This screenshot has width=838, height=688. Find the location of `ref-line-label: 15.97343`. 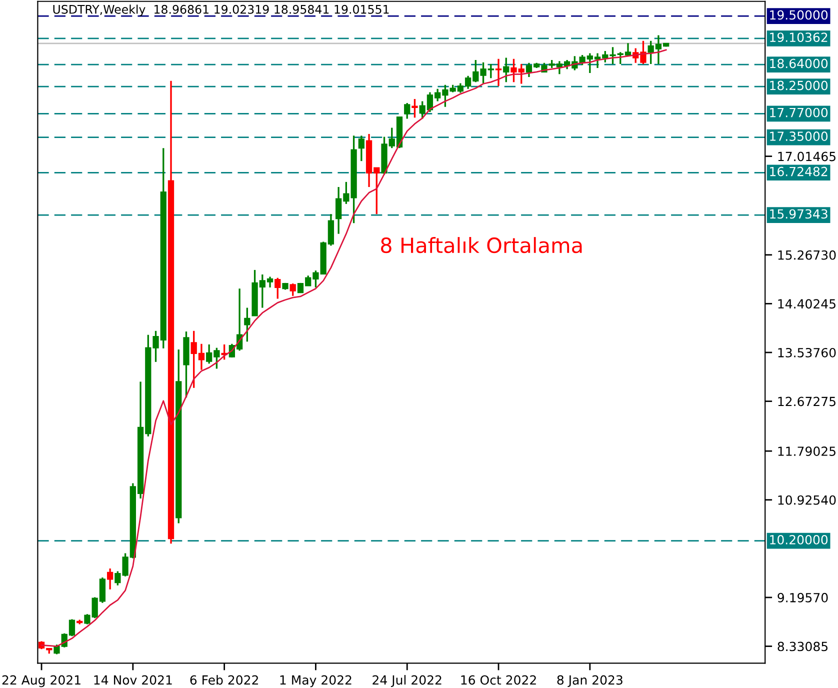

ref-line-label: 15.97343 is located at coordinates (799, 214).